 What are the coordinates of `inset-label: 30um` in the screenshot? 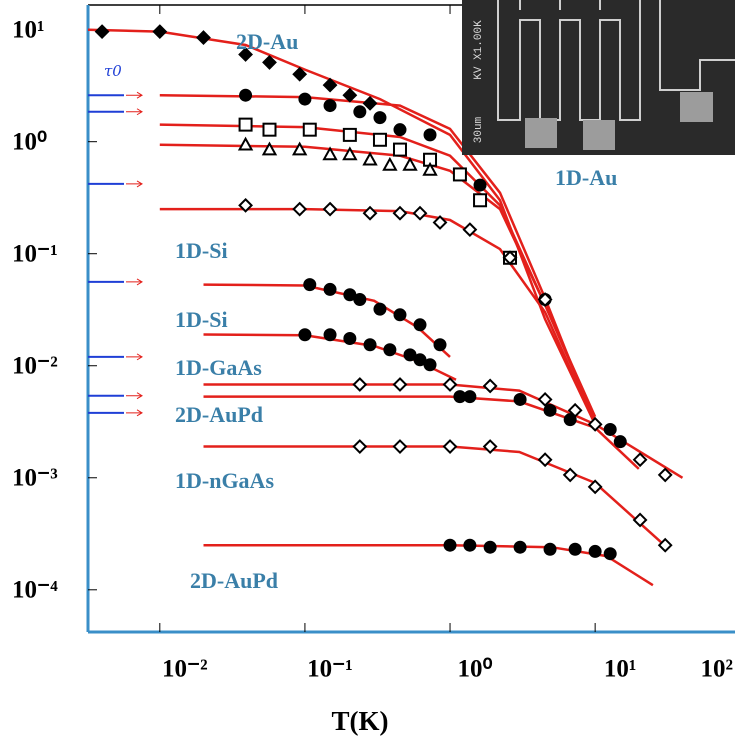 It's located at (479, 129).